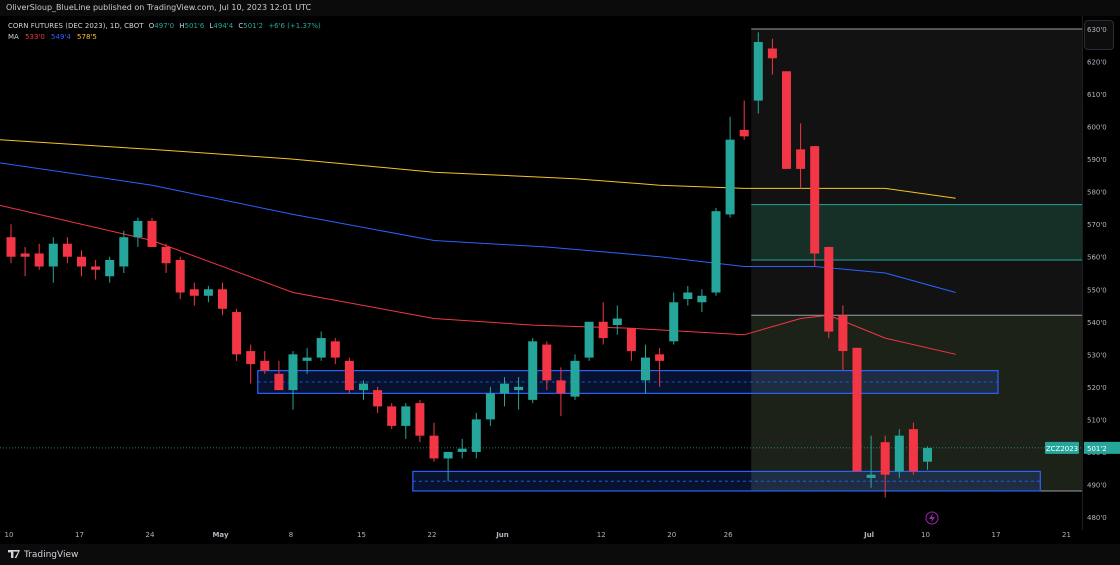 This screenshot has height=565, width=1120. What do you see at coordinates (1097, 258) in the screenshot?
I see `price-tick-label: 560'0` at bounding box center [1097, 258].